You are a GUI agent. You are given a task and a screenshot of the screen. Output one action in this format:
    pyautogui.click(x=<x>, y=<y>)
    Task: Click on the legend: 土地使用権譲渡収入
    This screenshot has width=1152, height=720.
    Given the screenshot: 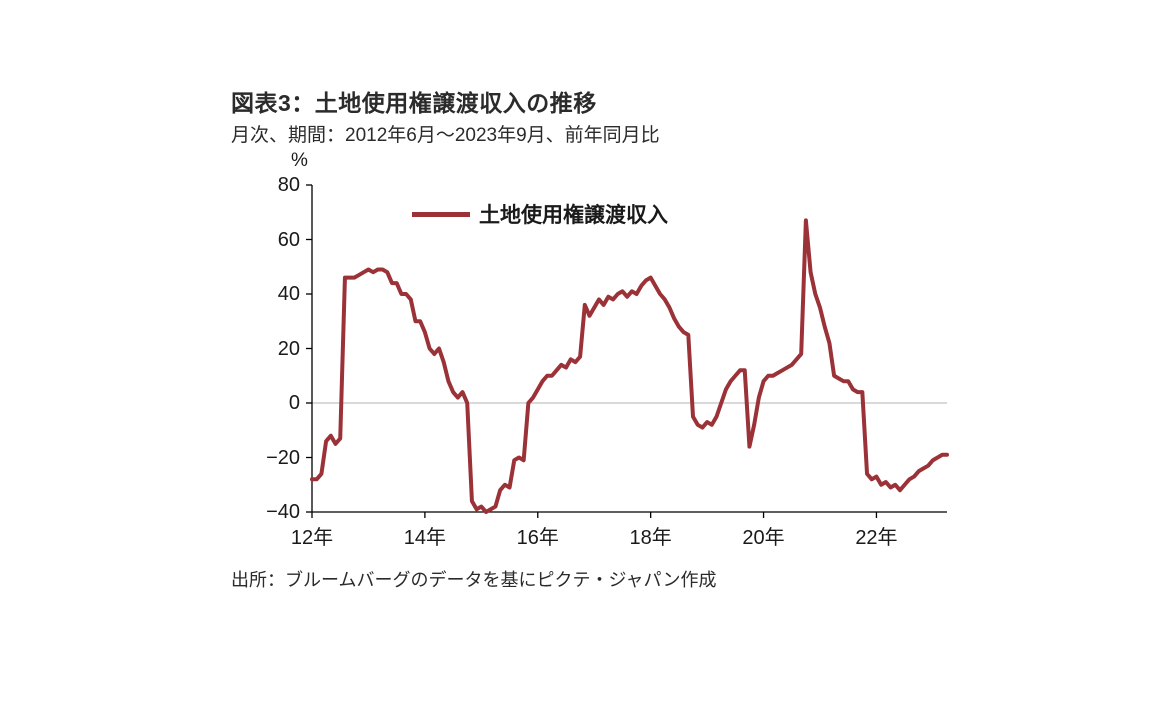 What is the action you would take?
    pyautogui.click(x=540, y=214)
    